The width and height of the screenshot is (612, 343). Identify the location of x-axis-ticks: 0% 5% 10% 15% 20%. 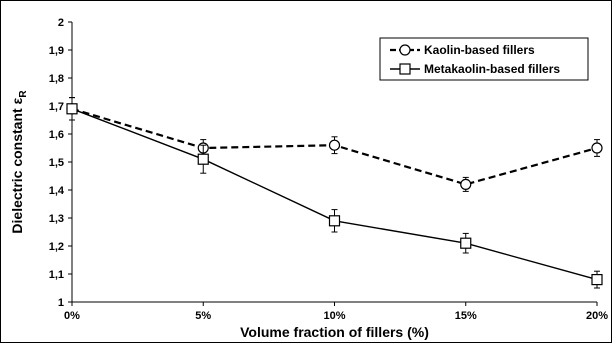
(336, 312).